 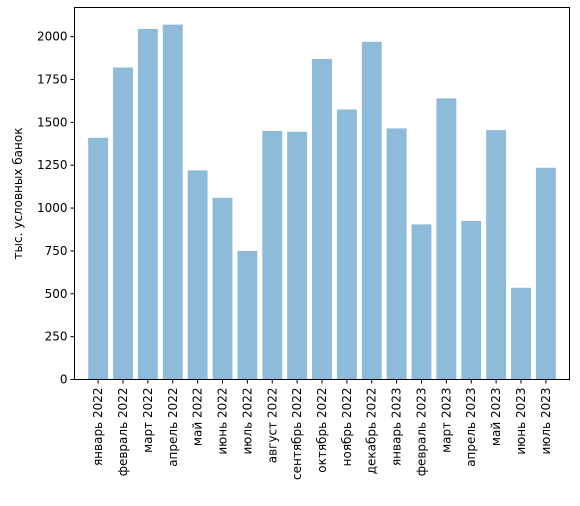 I want to click on x-tick-label: сентябрь 2022, so click(x=297, y=434).